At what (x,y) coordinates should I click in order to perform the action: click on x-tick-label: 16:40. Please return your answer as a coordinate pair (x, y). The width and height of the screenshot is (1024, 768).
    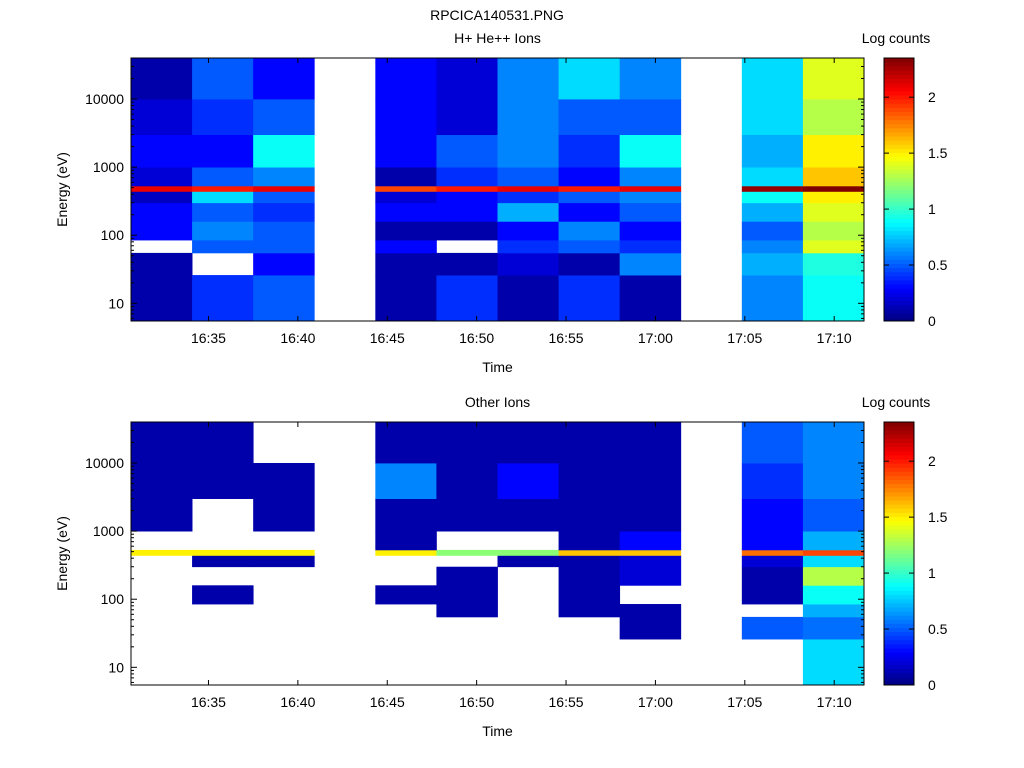
    Looking at the image, I should click on (297, 338).